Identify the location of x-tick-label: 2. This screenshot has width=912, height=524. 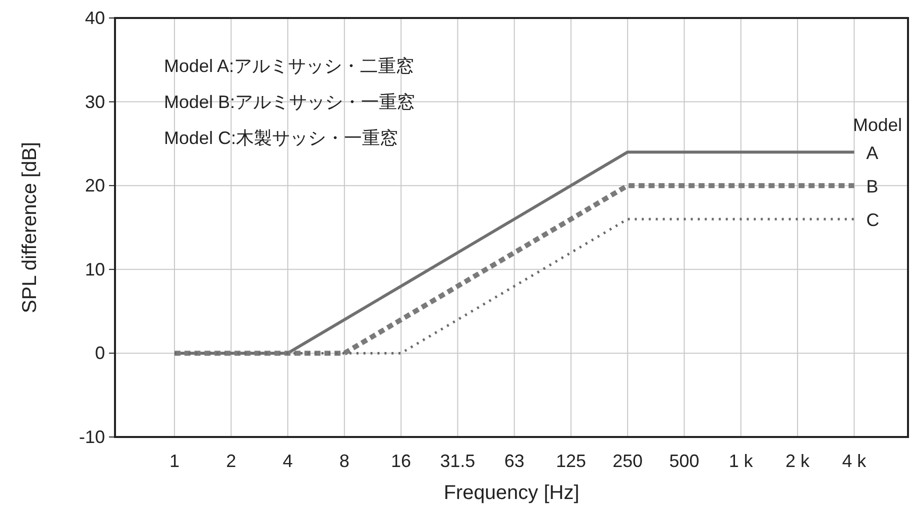
(231, 461).